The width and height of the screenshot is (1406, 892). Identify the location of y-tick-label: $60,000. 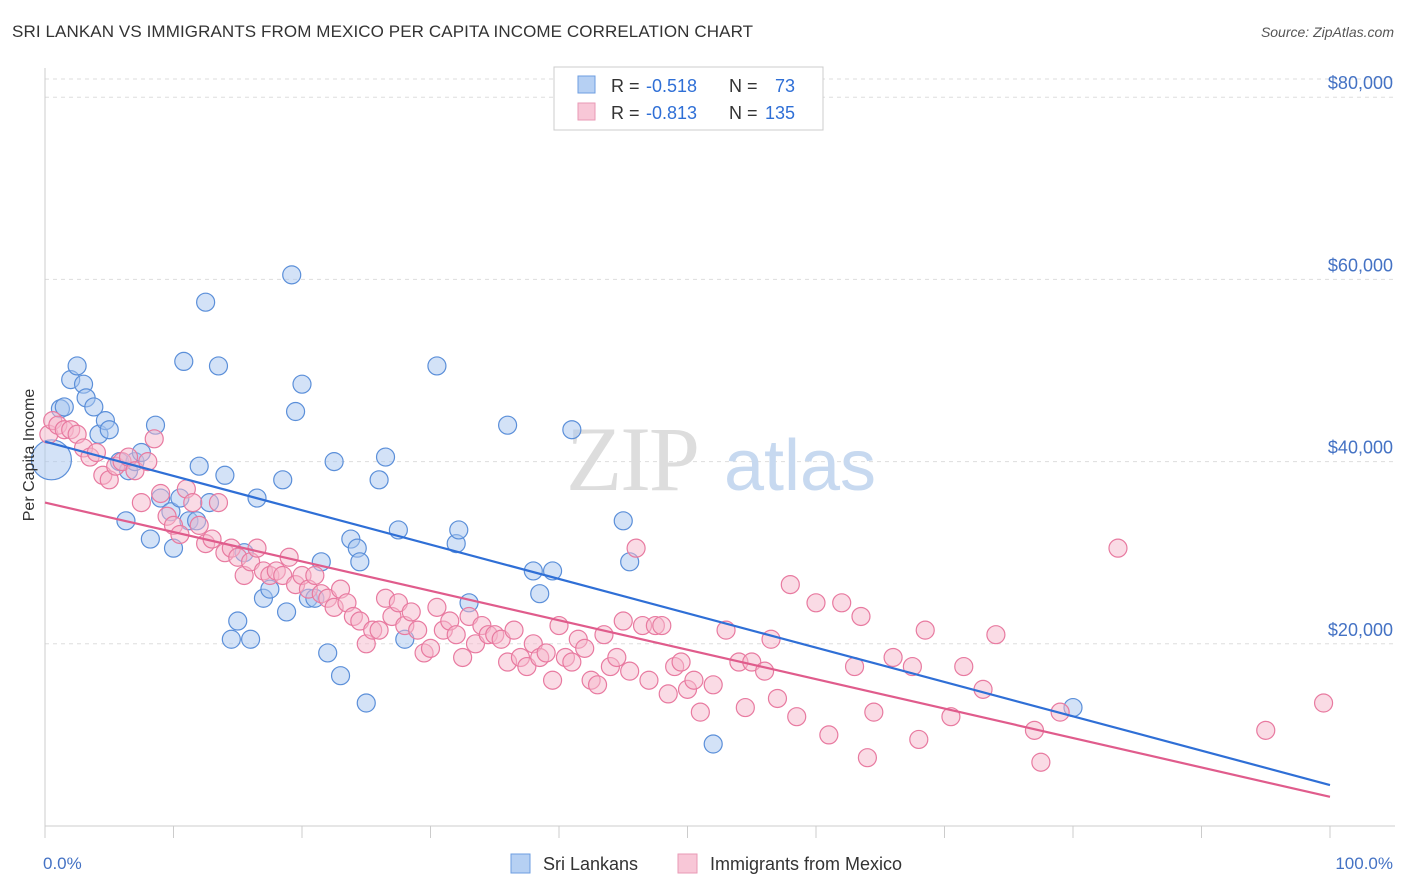
(1360, 265).